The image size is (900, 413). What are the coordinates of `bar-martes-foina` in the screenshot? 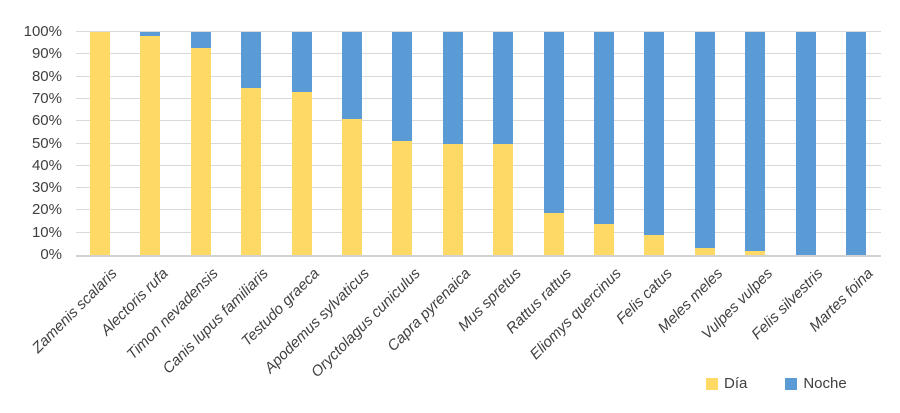 It's located at (856, 143).